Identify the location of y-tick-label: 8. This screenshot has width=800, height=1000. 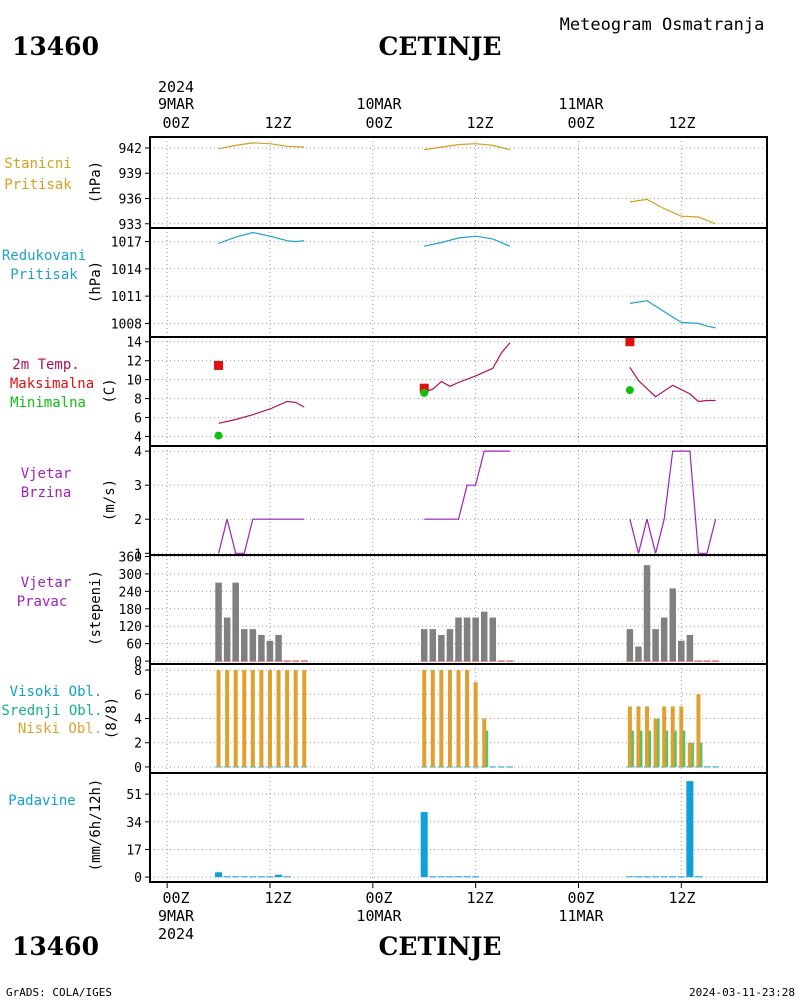
(138, 400).